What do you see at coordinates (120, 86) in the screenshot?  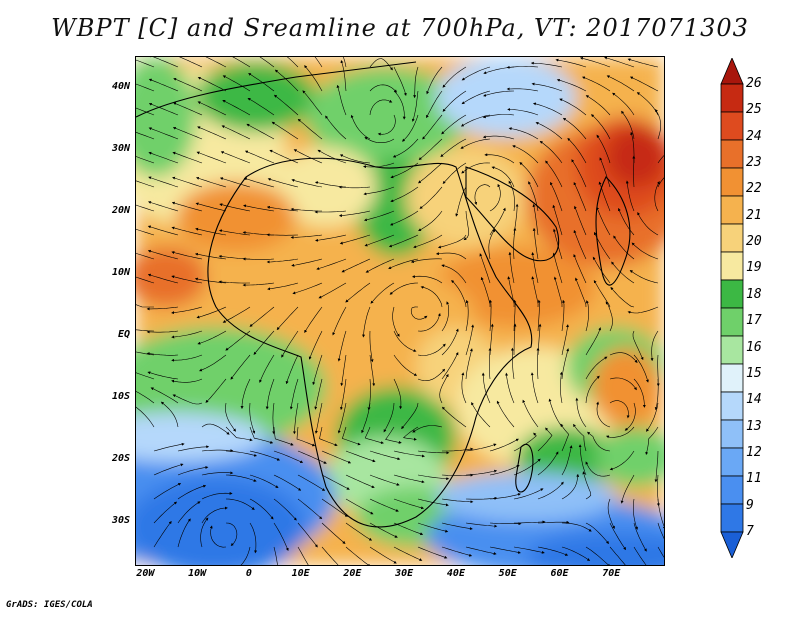 I see `lat-tick-label: 40N` at bounding box center [120, 86].